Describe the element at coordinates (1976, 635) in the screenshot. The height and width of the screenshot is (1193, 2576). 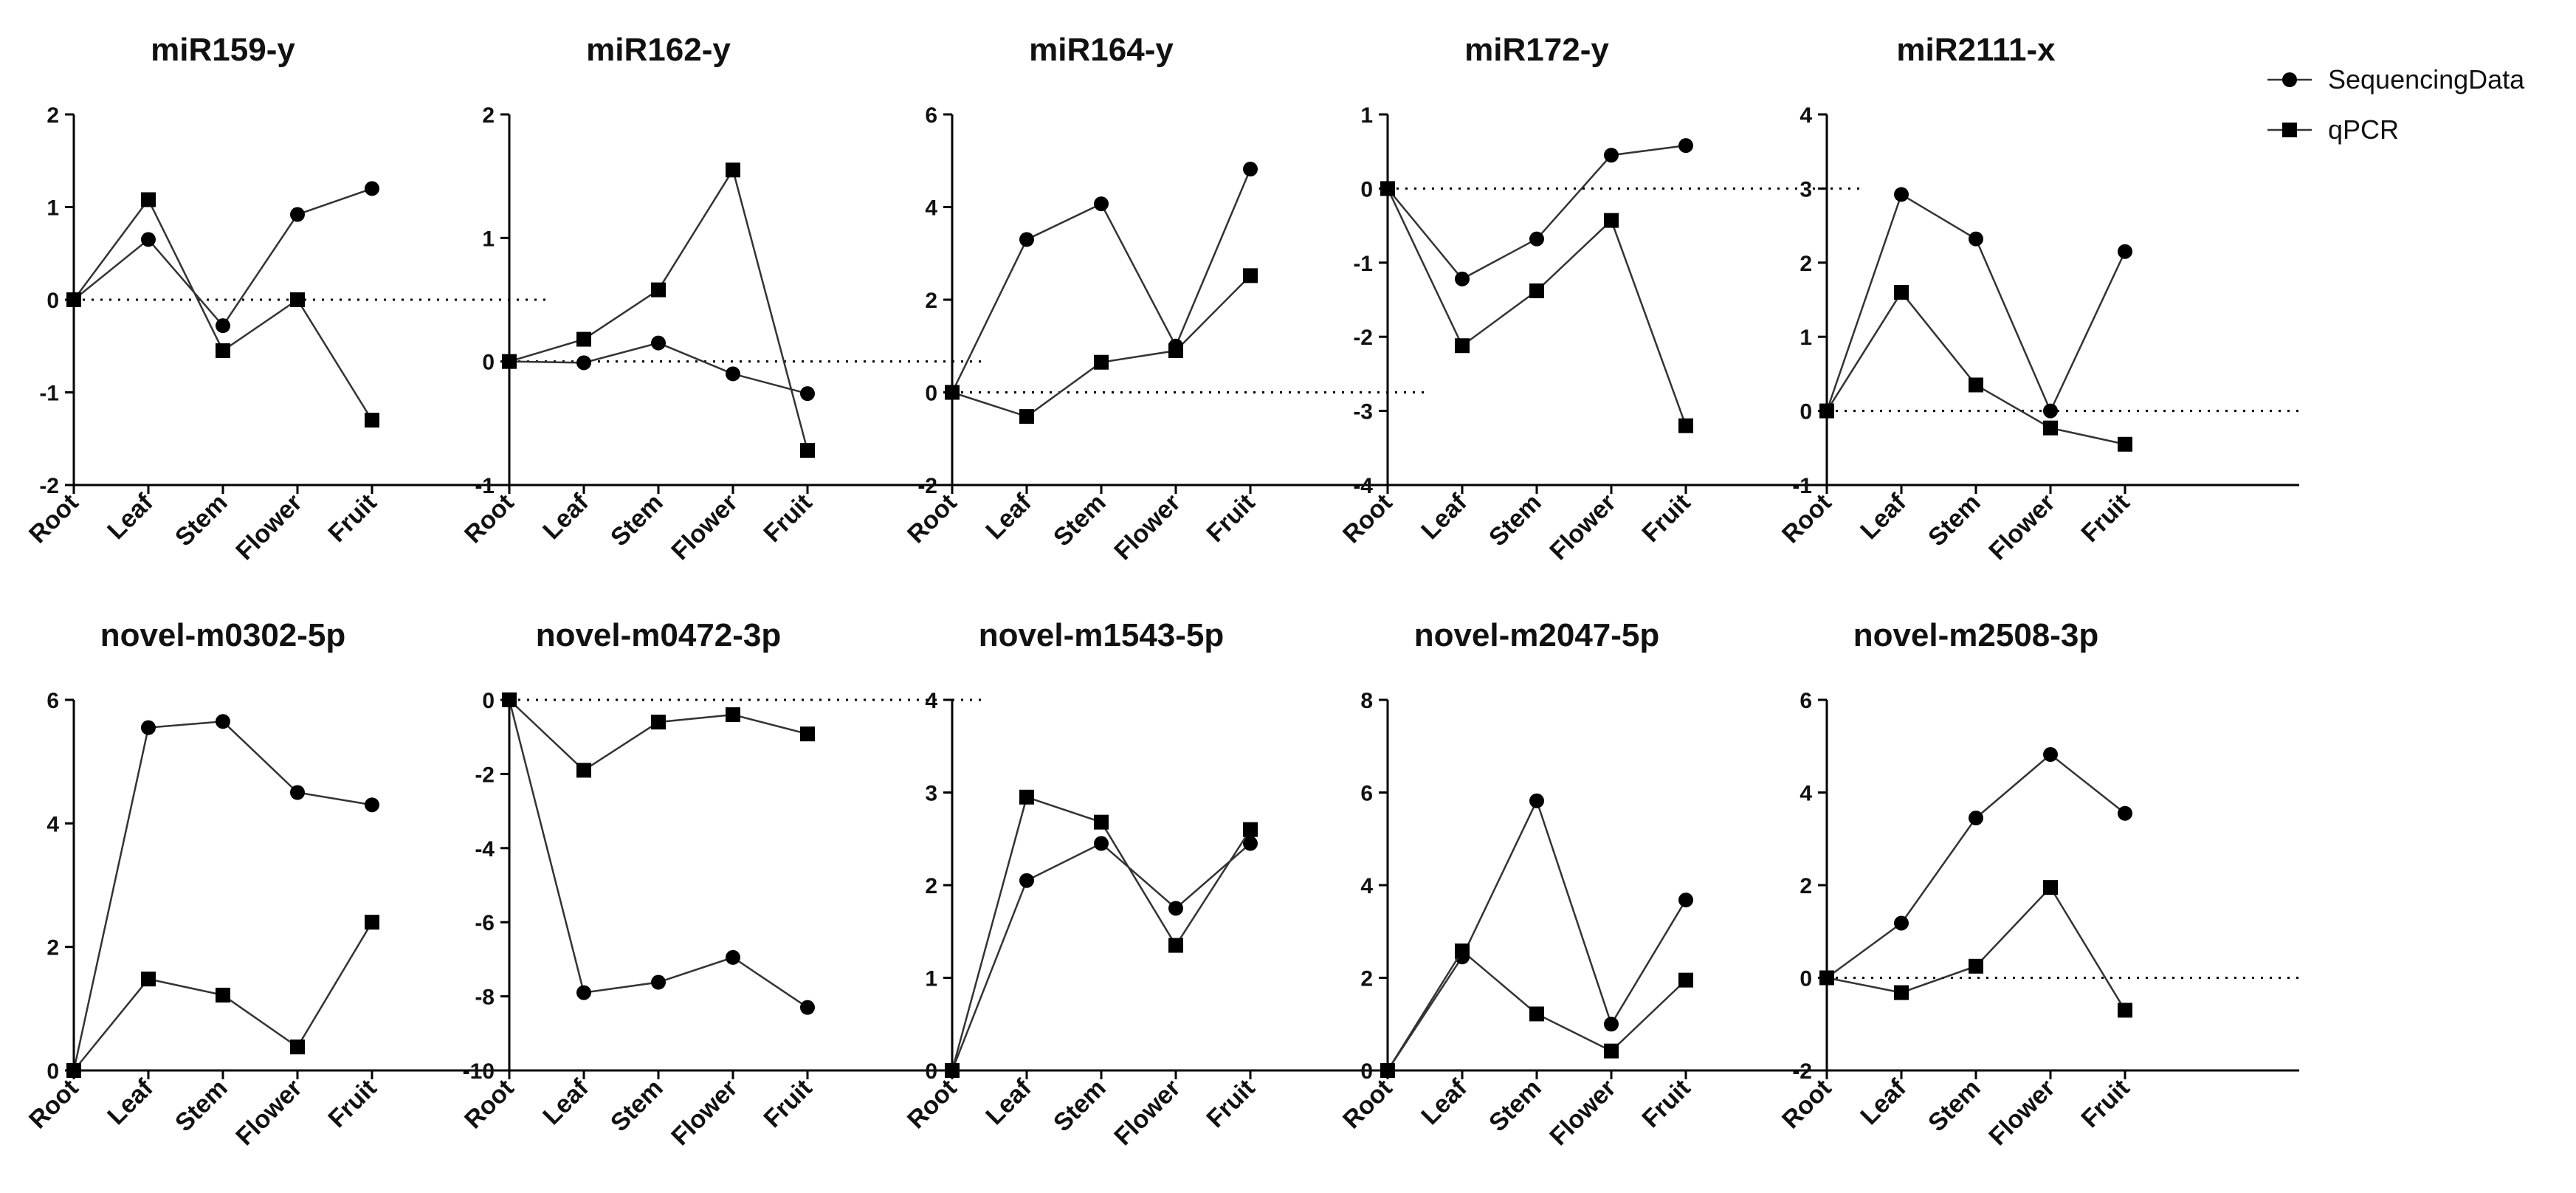
I see `panel-title: novel-m2508-3p` at that location.